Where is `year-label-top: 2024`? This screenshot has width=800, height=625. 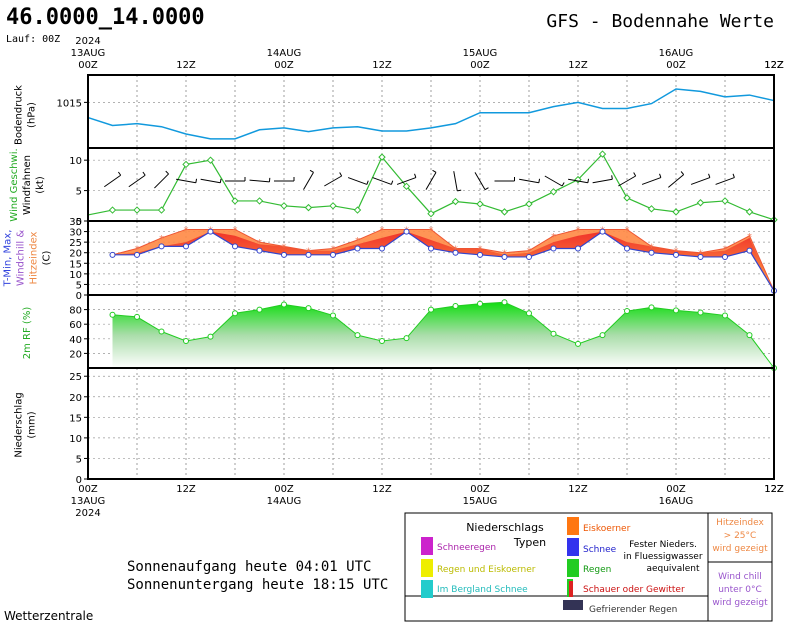
year-label-top: 2024 is located at coordinates (87, 41).